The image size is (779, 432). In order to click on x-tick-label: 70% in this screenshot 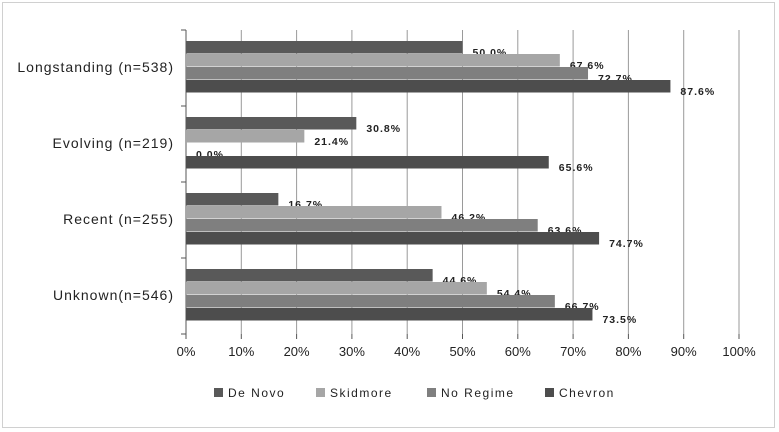, I will do `click(573, 351)`.